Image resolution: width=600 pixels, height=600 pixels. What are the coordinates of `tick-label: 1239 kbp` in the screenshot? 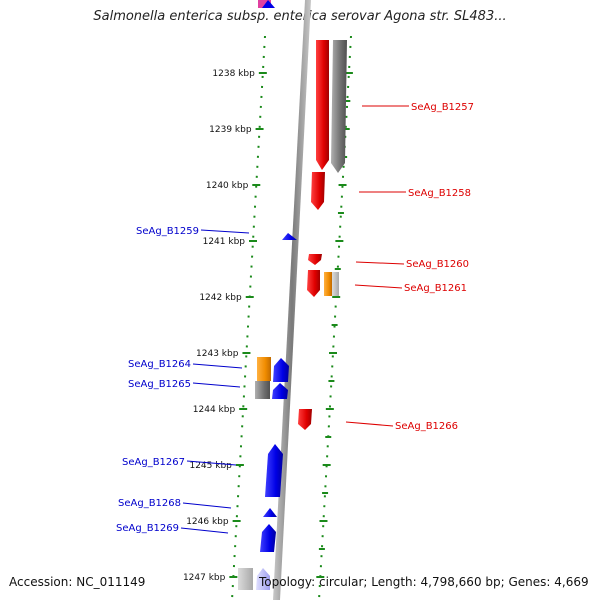 It's located at (230, 130).